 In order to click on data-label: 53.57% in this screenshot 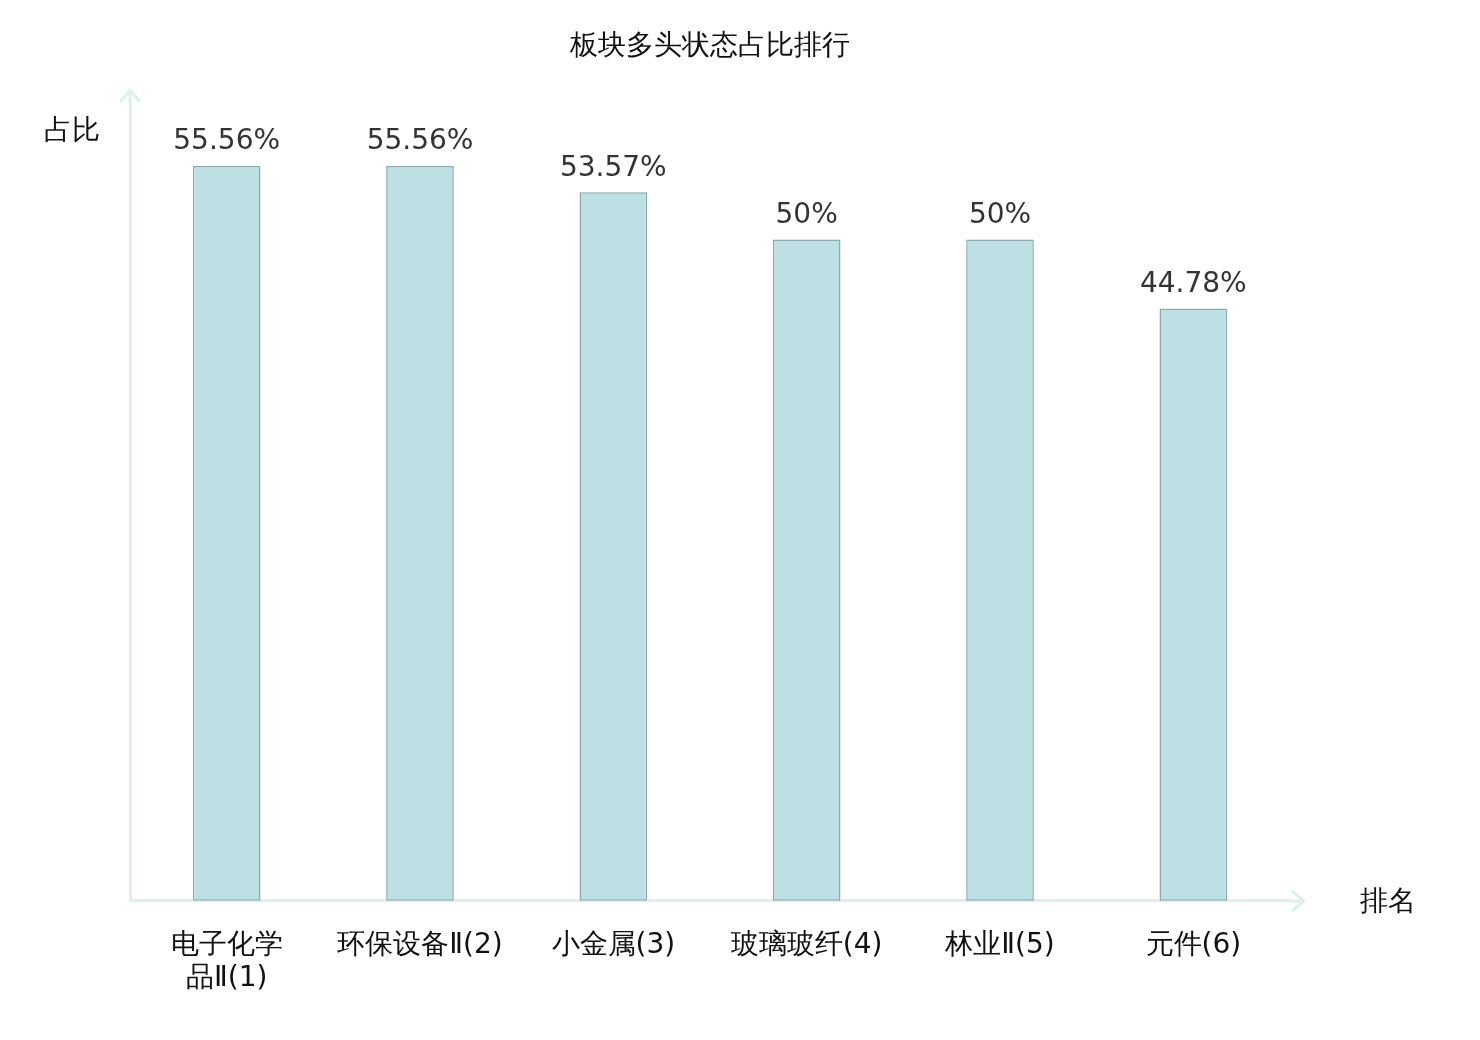, I will do `click(613, 166)`.